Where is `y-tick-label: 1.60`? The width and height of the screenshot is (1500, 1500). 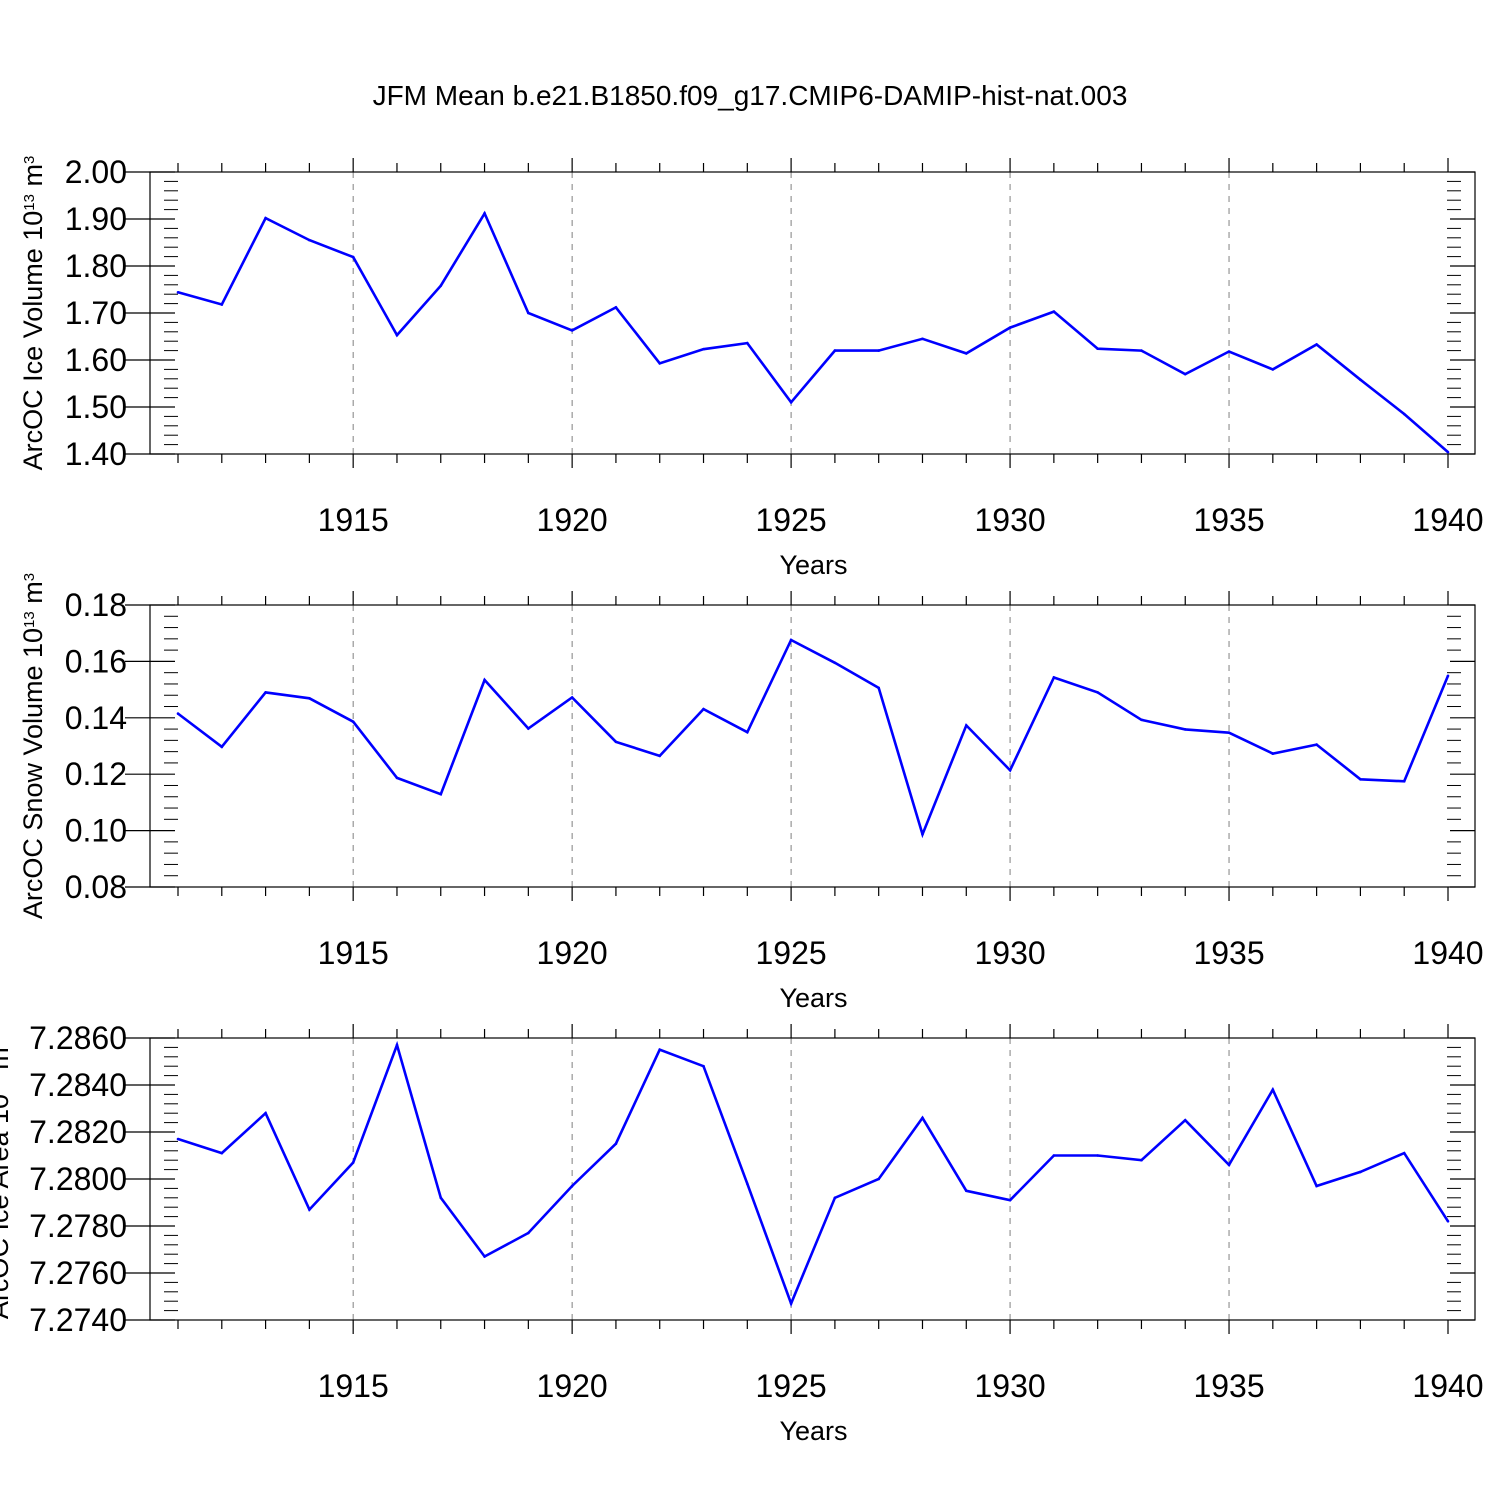 y-tick-label: 1.60 is located at coordinates (96, 360).